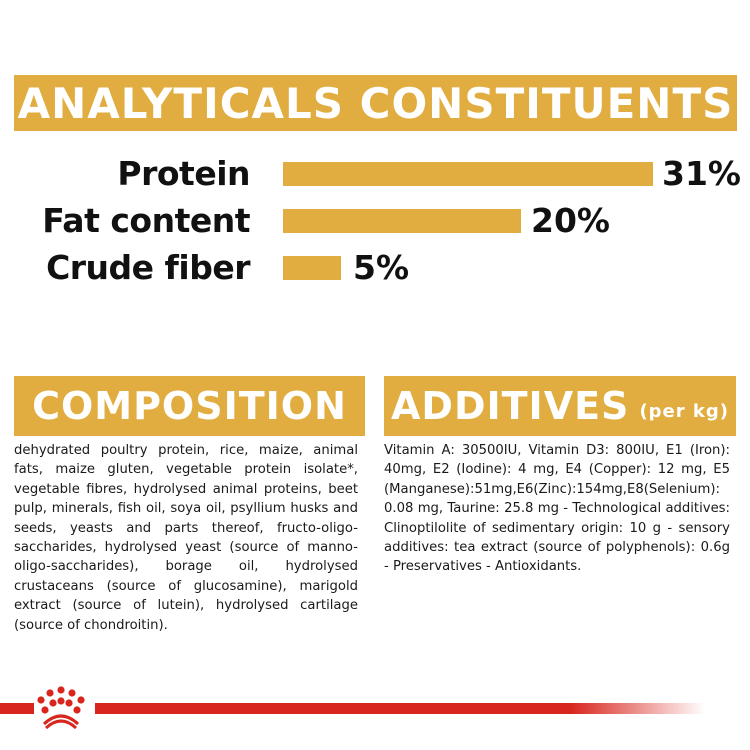 The image size is (750, 750). I want to click on brand-line-left, so click(17, 708).